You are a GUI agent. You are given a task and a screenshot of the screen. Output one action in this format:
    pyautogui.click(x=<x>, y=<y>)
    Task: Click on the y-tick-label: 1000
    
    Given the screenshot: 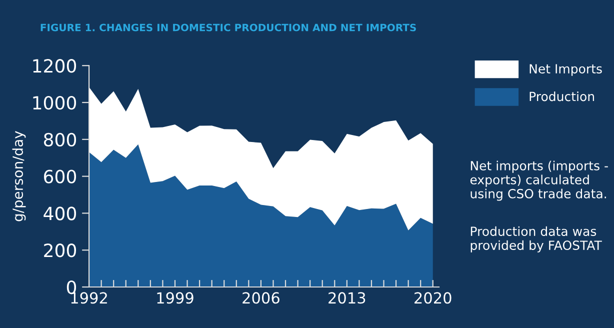 What is the action you would take?
    pyautogui.click(x=54, y=103)
    